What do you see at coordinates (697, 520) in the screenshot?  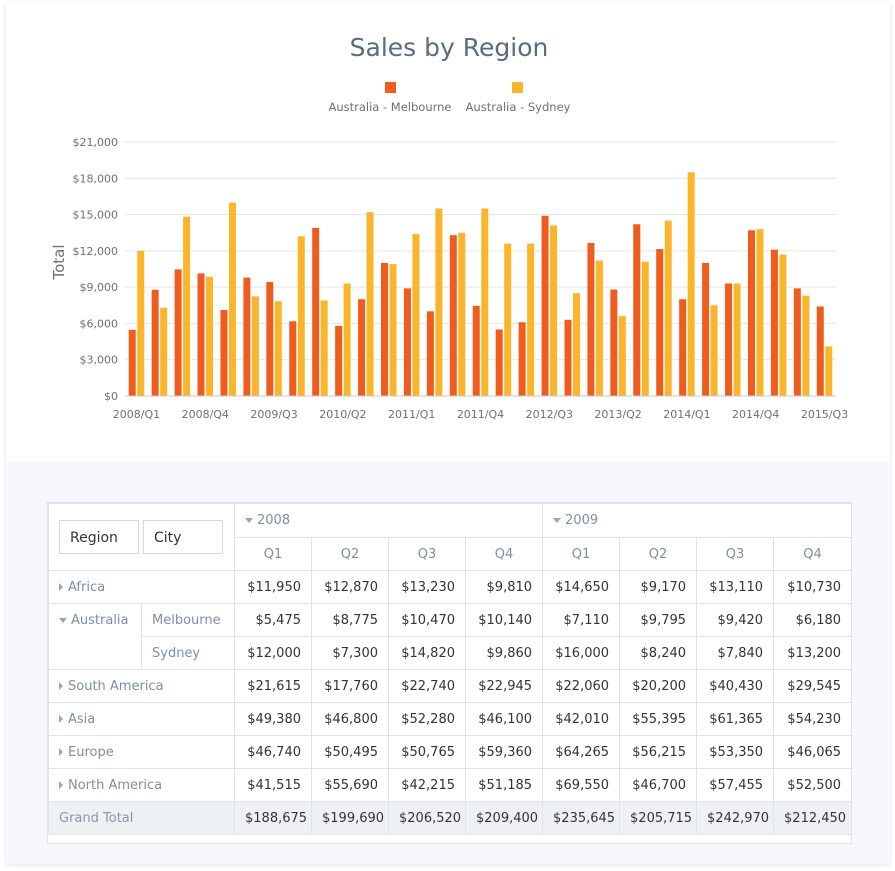 I see `column-header-2009: 2009` at bounding box center [697, 520].